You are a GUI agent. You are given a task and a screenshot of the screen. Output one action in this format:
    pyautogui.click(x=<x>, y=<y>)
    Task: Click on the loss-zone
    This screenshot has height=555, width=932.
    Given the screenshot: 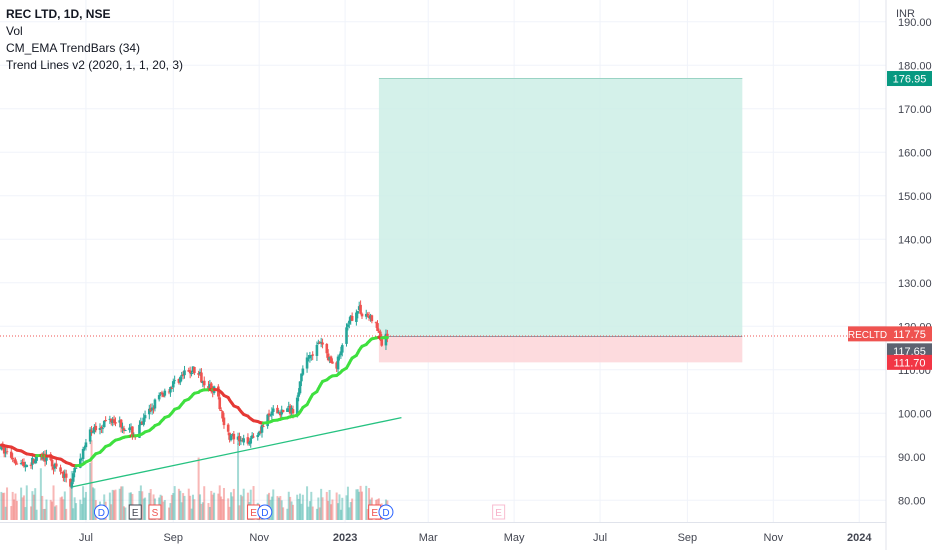 What is the action you would take?
    pyautogui.click(x=560, y=349)
    